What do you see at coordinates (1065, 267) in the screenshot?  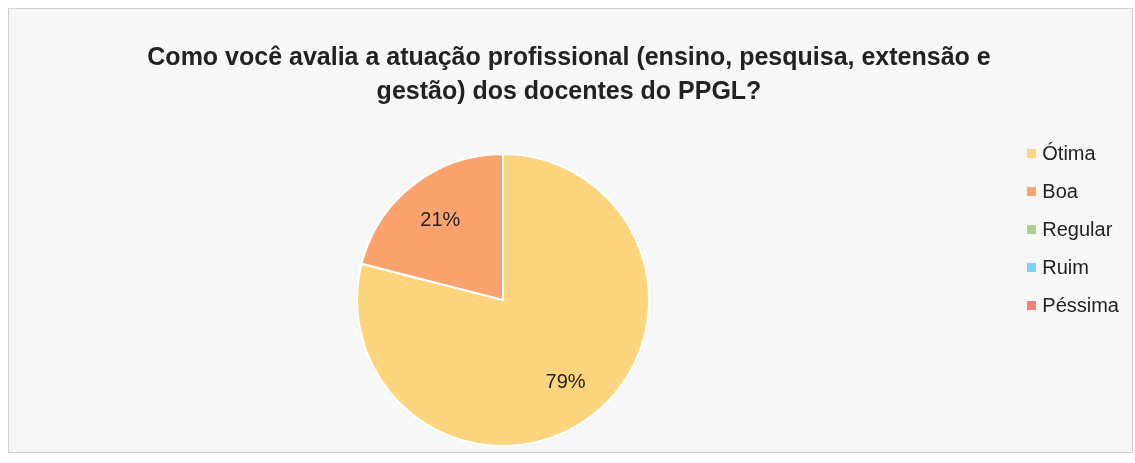 I see `legend-label: Ruim` at bounding box center [1065, 267].